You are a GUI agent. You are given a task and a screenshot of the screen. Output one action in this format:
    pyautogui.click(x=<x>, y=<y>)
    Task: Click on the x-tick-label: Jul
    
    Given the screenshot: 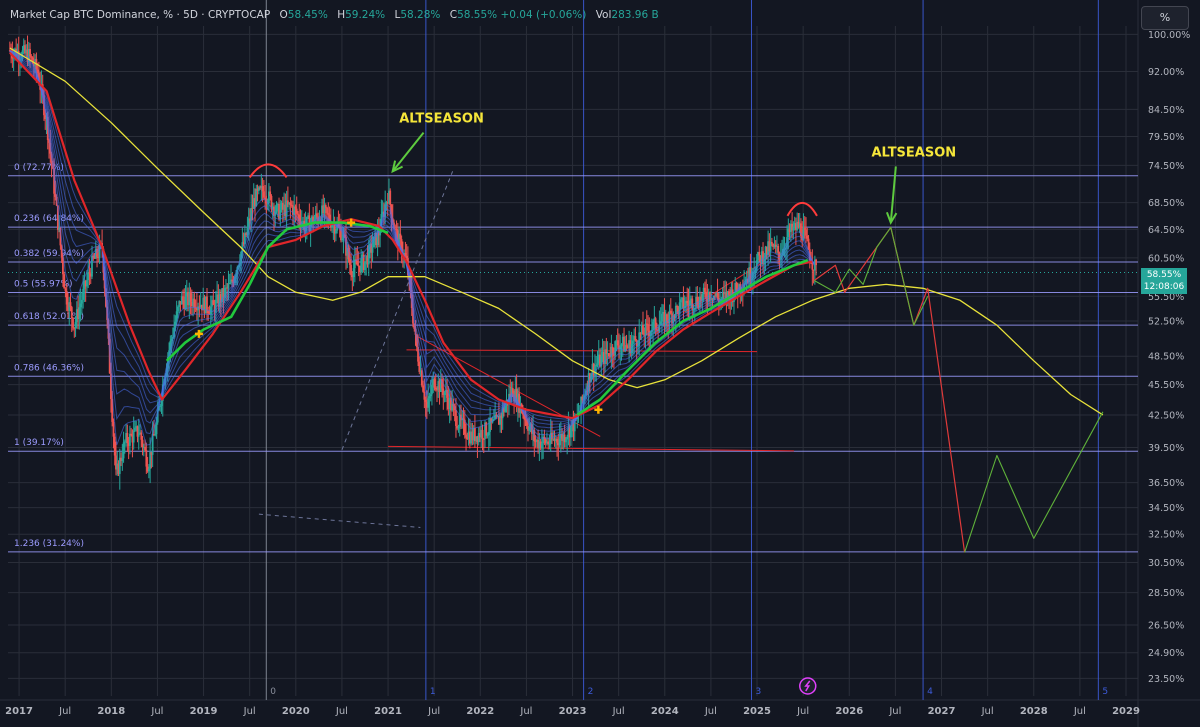 What is the action you would take?
    pyautogui.click(x=710, y=711)
    